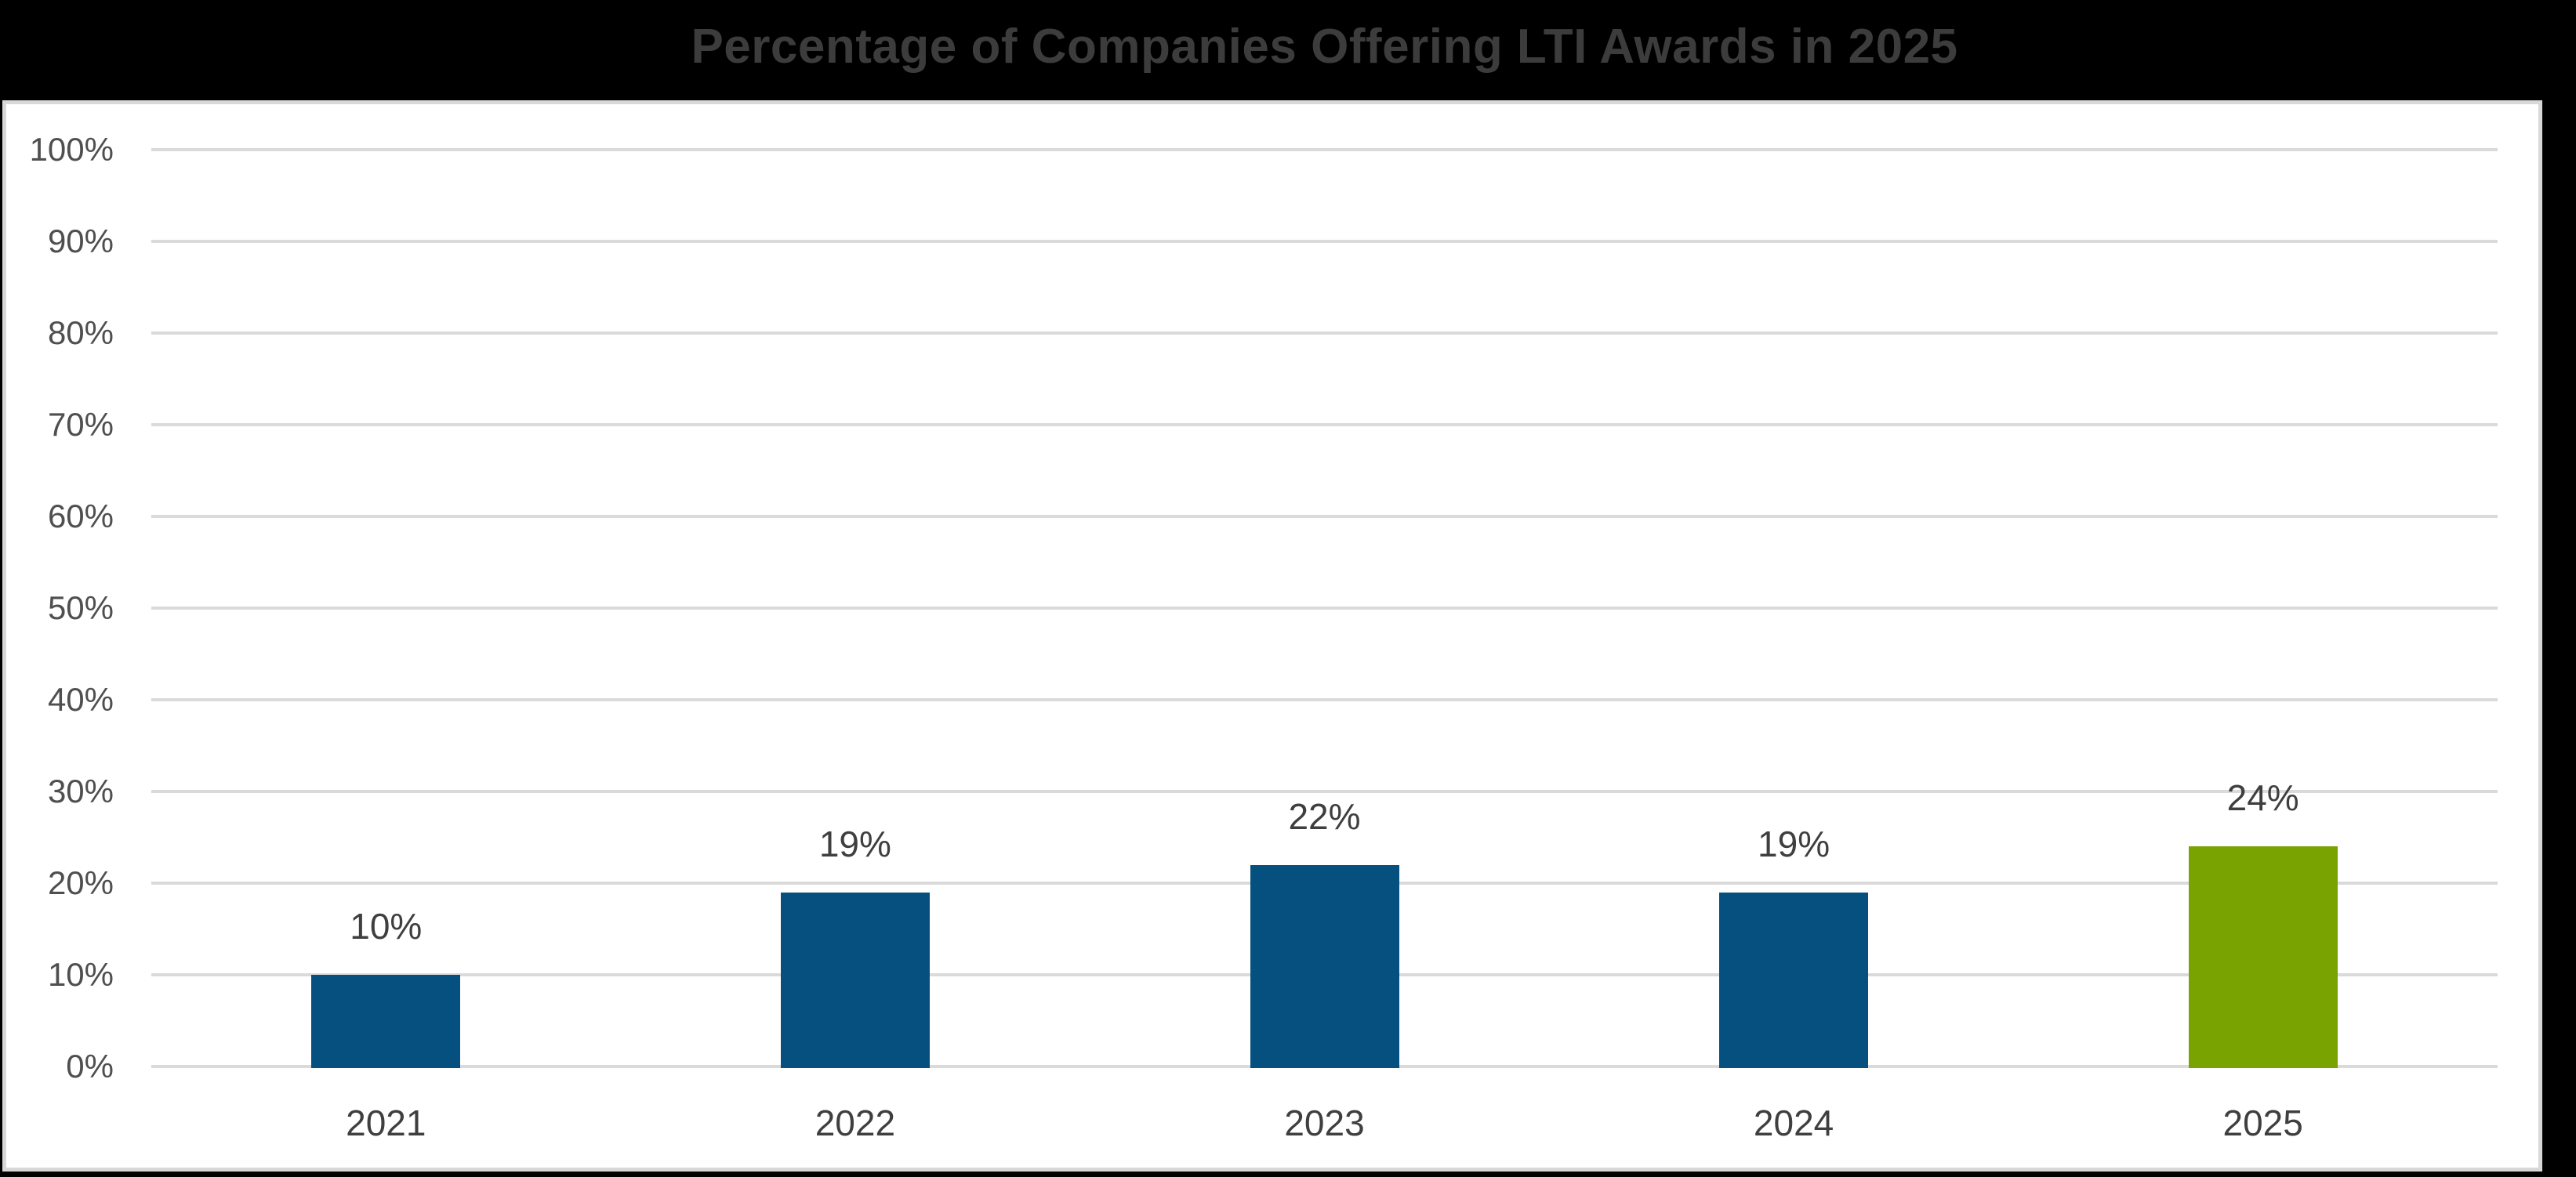 The image size is (2576, 1177). What do you see at coordinates (80, 424) in the screenshot?
I see `y-axis-tick-label: 70%` at bounding box center [80, 424].